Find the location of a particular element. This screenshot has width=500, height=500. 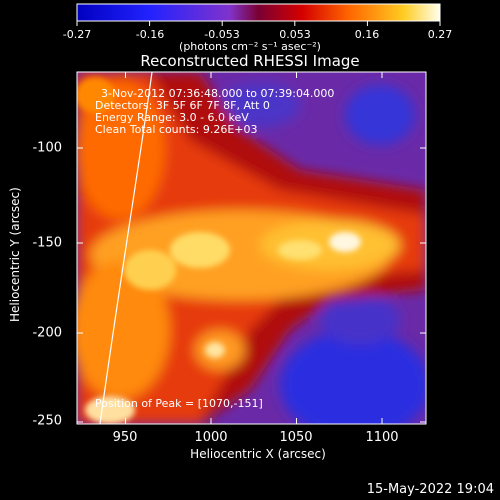

y-tick-label: -200 is located at coordinates (47, 333).